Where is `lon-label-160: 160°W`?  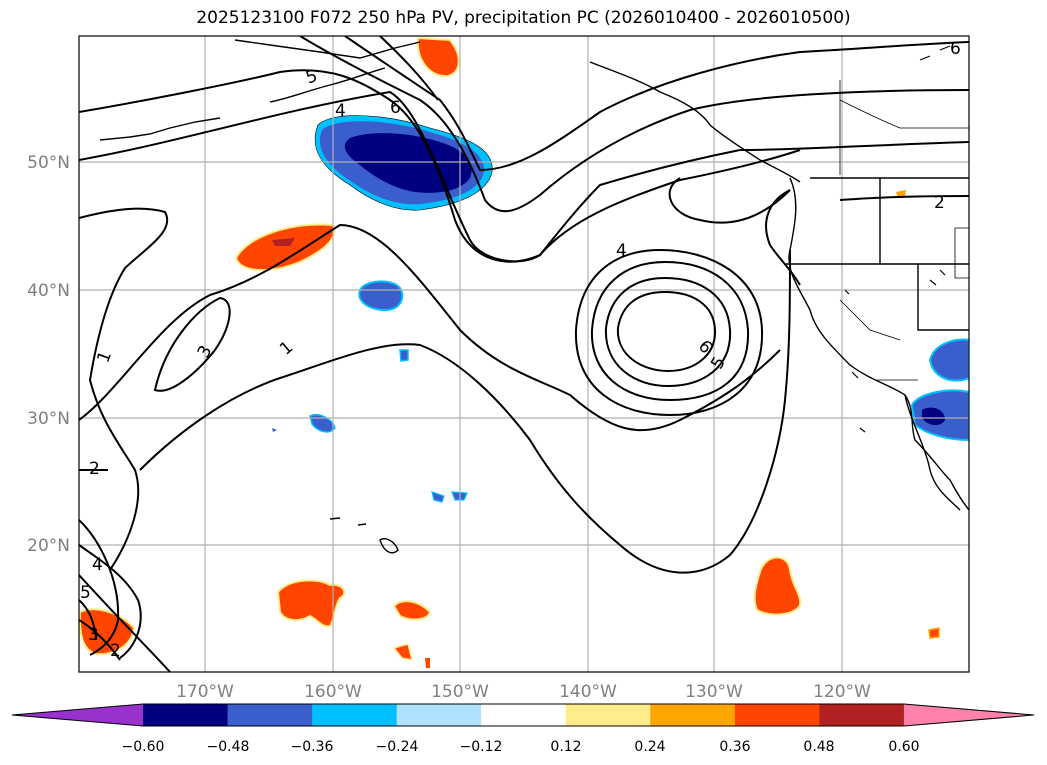
lon-label-160: 160°W is located at coordinates (333, 692).